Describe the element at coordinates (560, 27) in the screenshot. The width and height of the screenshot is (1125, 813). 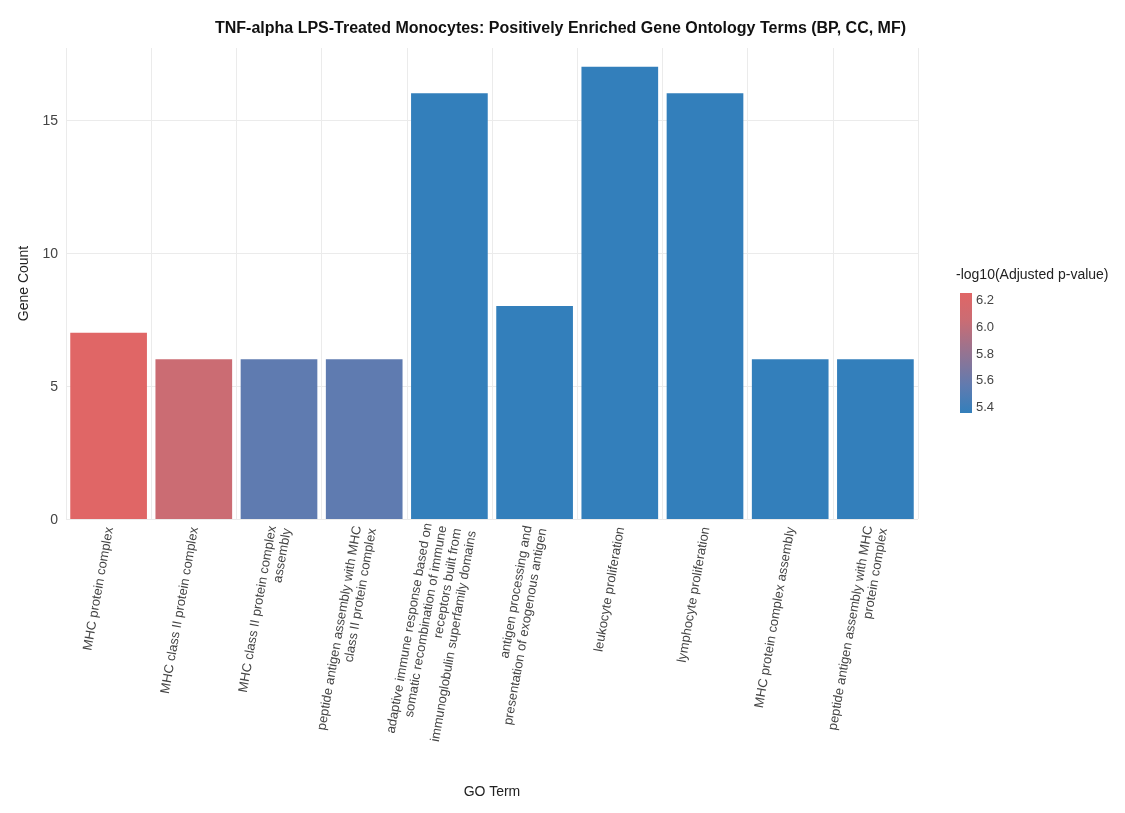
I see `chart-title: TNF-alpha LPS-Treated Monocytes: Positively Enriched Gene Ontology Terms (BP, CC, MF)` at that location.